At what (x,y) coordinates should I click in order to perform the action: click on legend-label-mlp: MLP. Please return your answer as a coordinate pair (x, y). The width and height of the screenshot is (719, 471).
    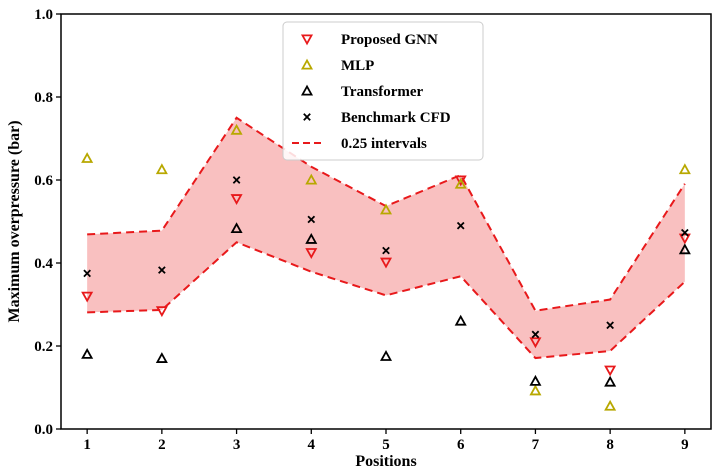
    Looking at the image, I should click on (357, 66).